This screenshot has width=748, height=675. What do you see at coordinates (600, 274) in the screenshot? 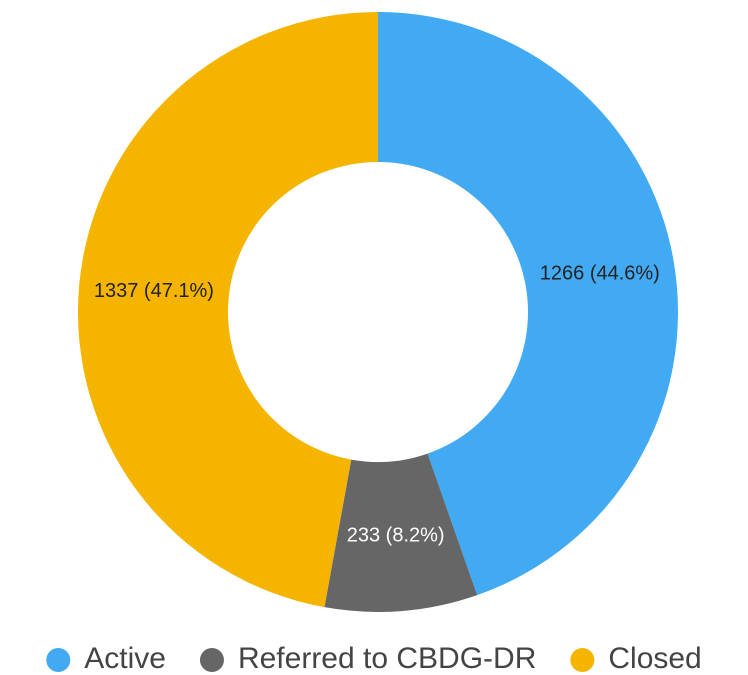
I see `slice-label: 1266 (44.6%)` at bounding box center [600, 274].